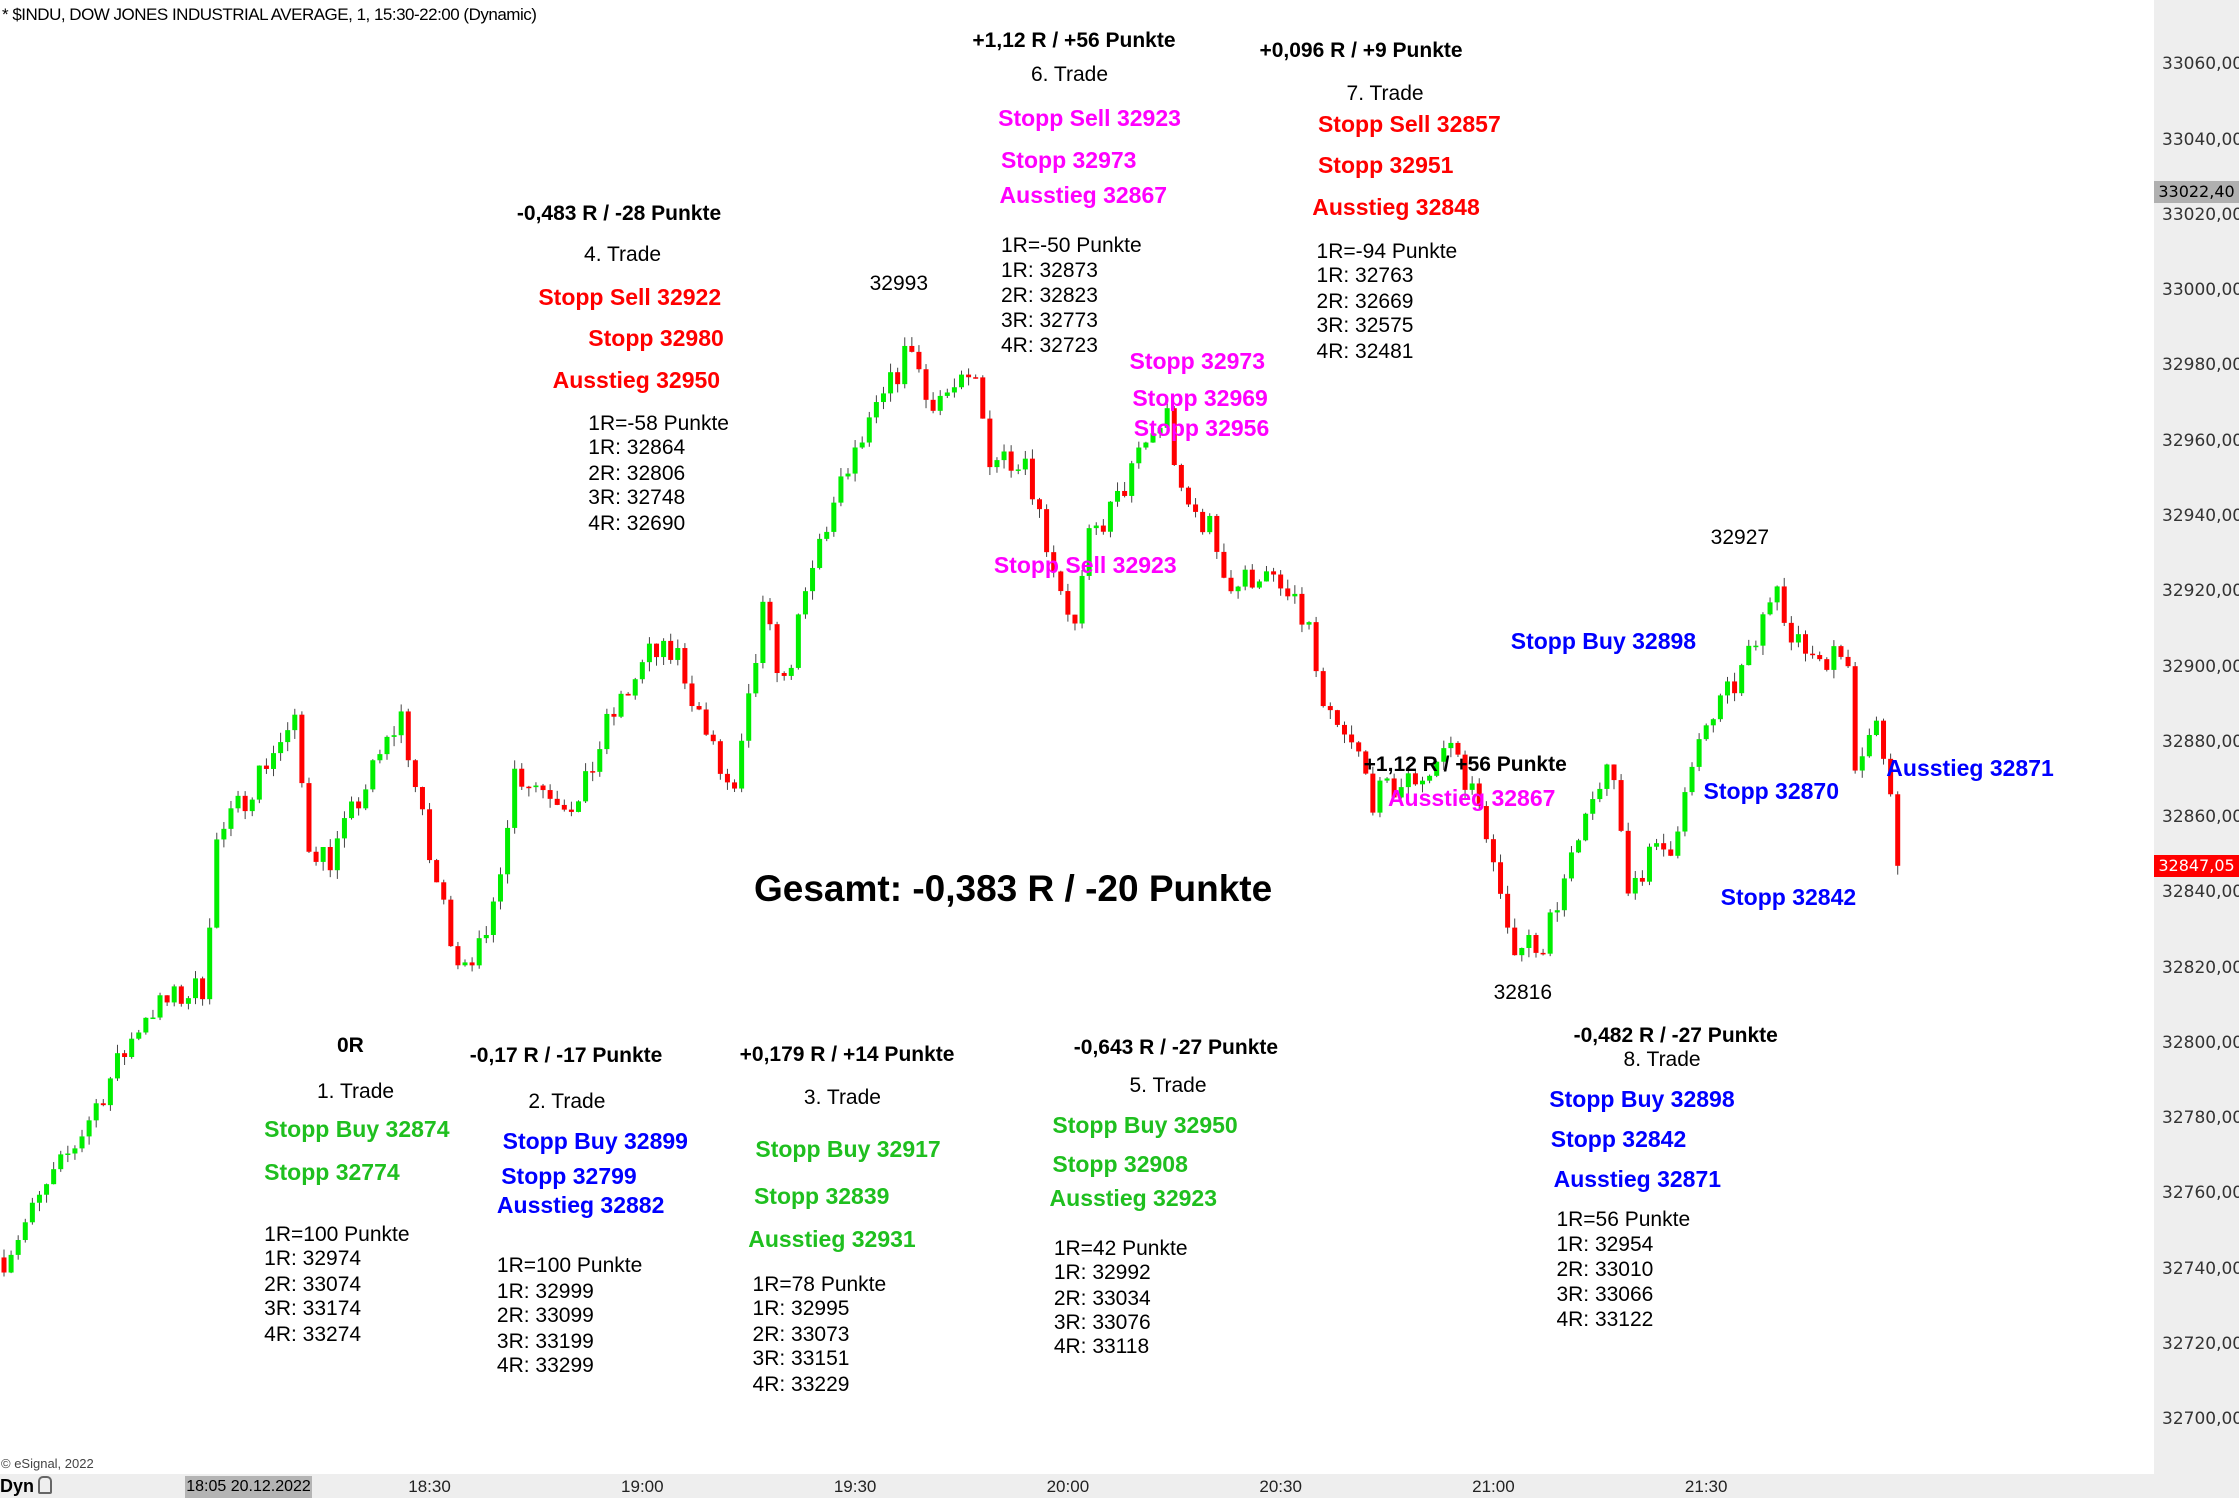  I want to click on t6-text: 1R: 32873, so click(1049, 270).